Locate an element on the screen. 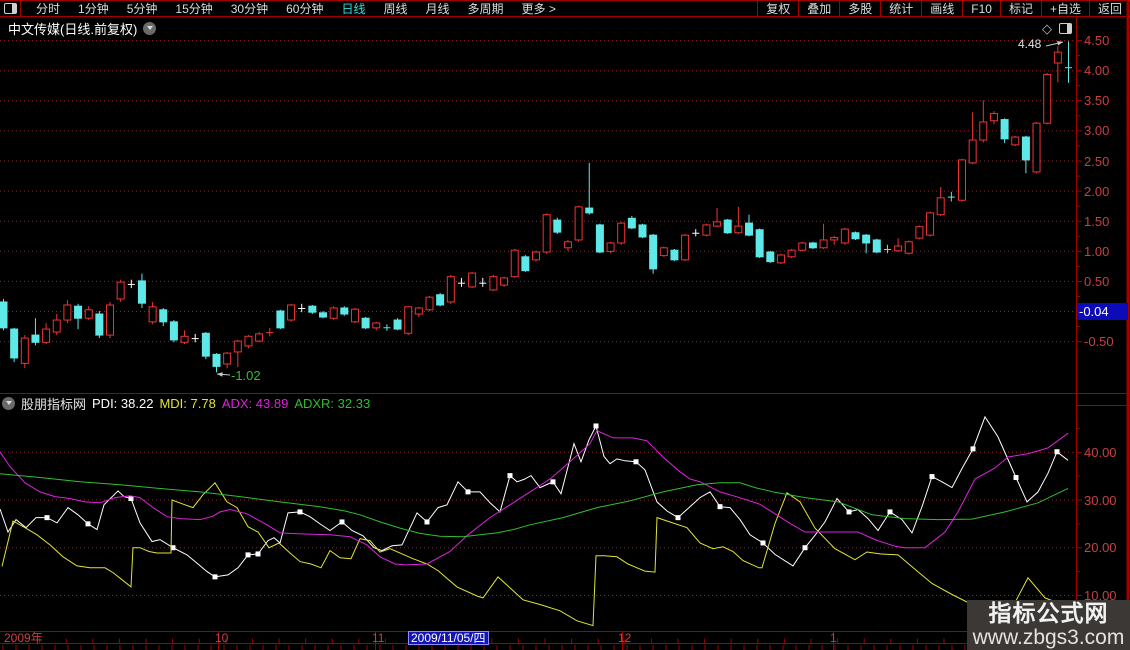  x-axis-label: 12 is located at coordinates (625, 638).